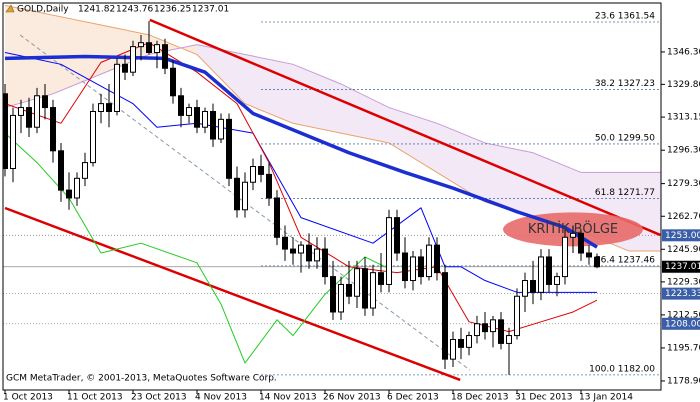  I want to click on y-tick-label: 1212.50, so click(683, 315).